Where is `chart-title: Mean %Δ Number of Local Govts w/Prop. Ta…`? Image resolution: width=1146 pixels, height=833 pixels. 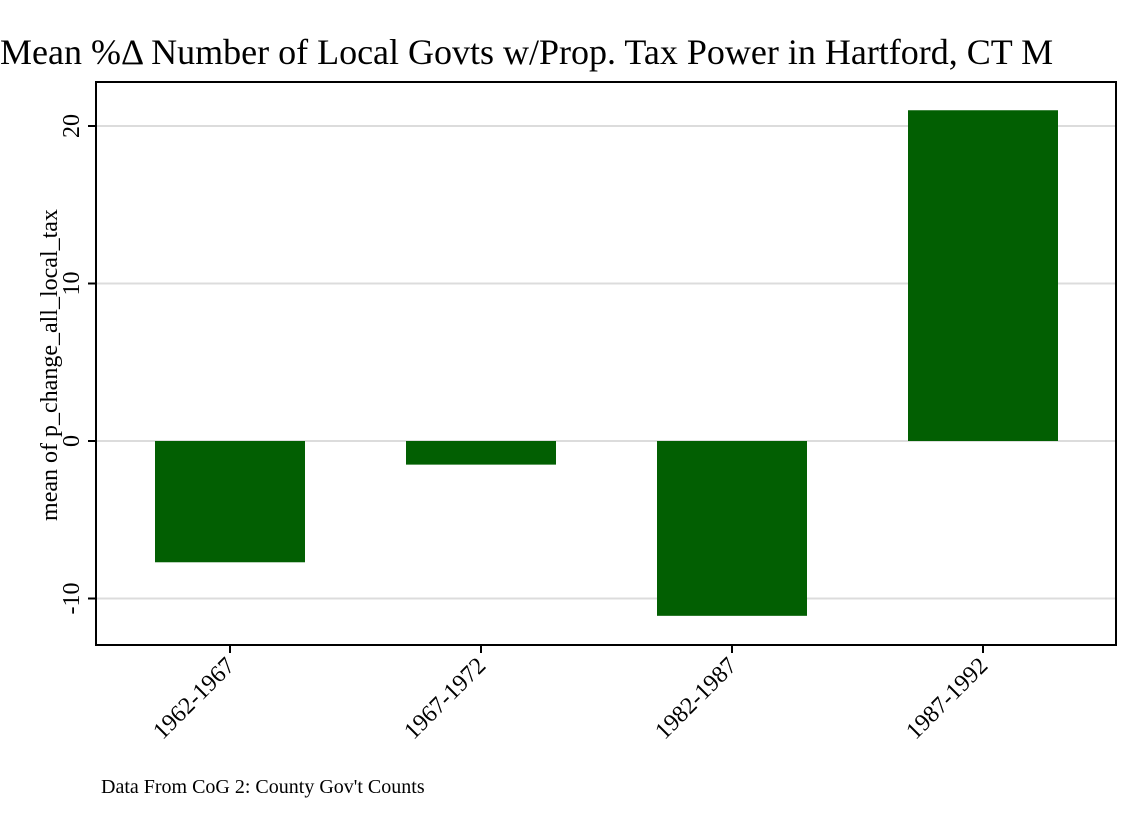
chart-title: Mean %Δ Number of Local Govts w/Prop. Ta… is located at coordinates (526, 52).